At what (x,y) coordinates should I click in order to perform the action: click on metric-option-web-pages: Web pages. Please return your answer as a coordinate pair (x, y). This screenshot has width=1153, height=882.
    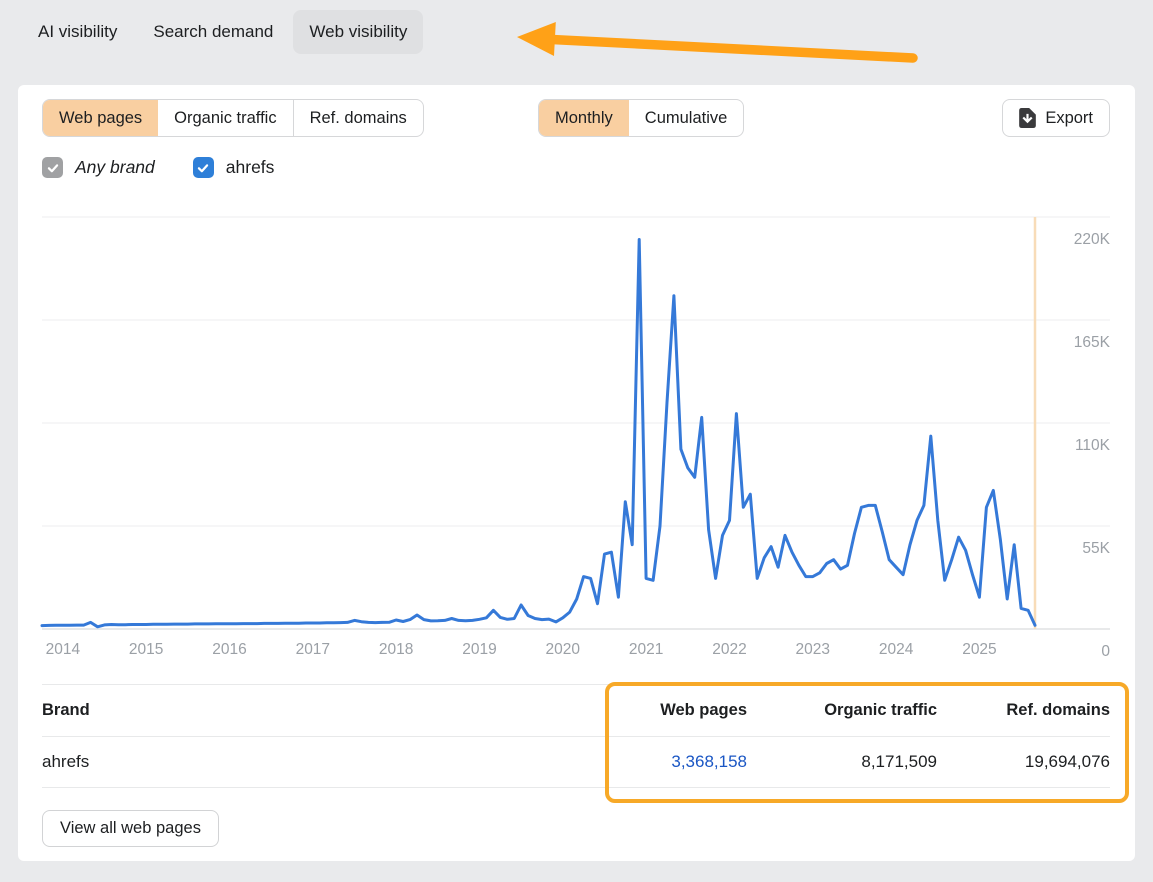
    Looking at the image, I should click on (101, 118).